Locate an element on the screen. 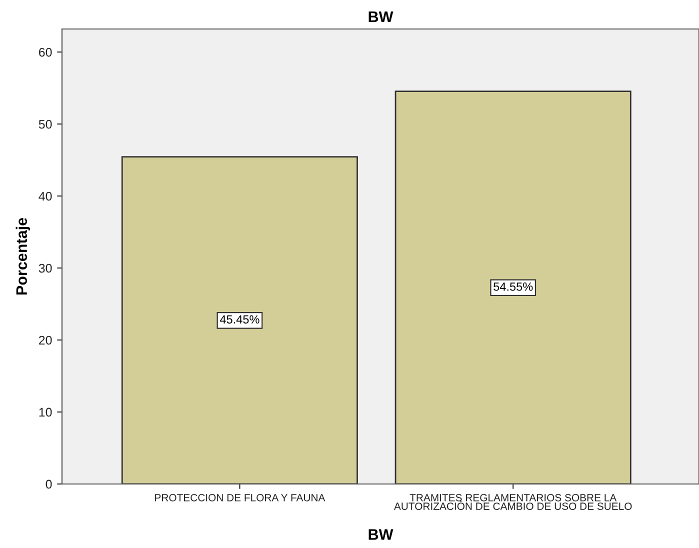 The image size is (699, 548). y-tick-label: 40 is located at coordinates (45, 196).